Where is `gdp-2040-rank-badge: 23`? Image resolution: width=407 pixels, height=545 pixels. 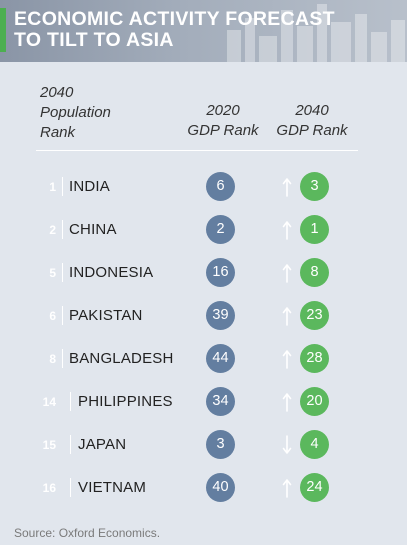 gdp-2040-rank-badge: 23 is located at coordinates (314, 315).